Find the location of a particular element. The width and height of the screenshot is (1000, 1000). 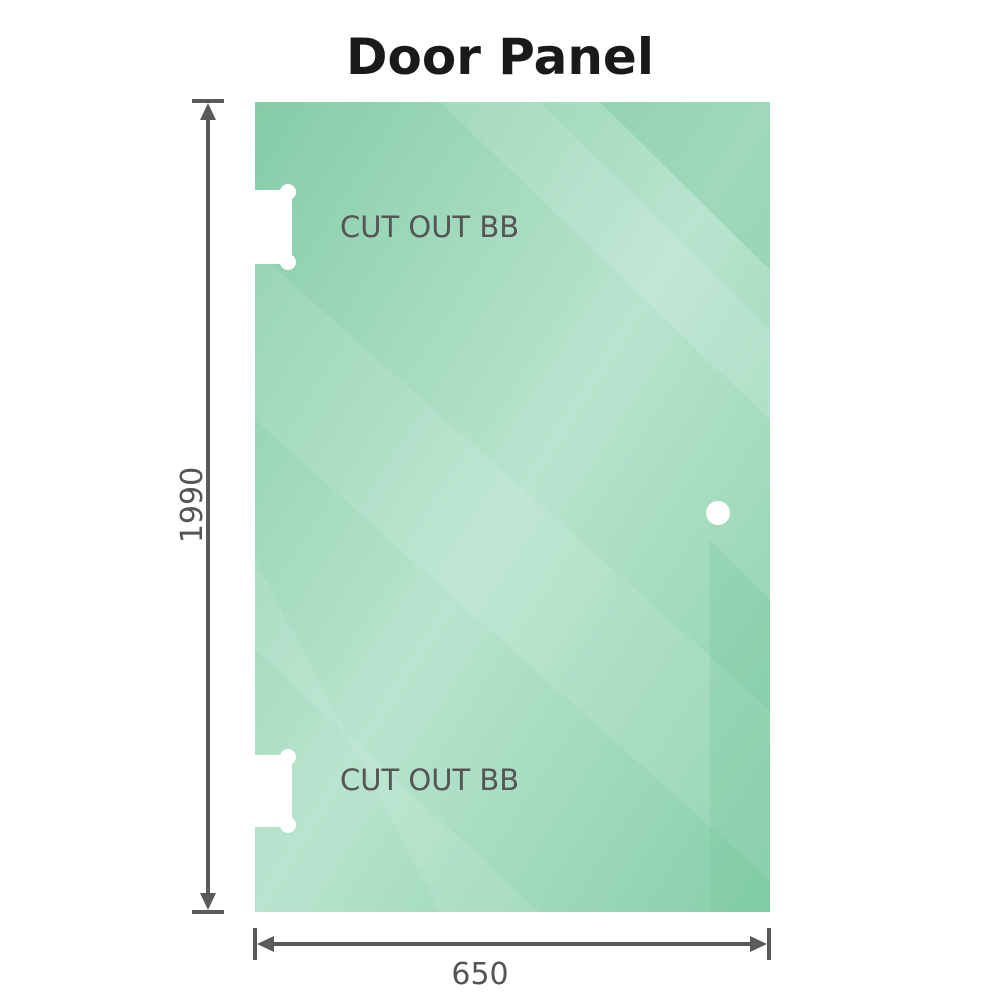

height-label: 1990 is located at coordinates (192, 505).